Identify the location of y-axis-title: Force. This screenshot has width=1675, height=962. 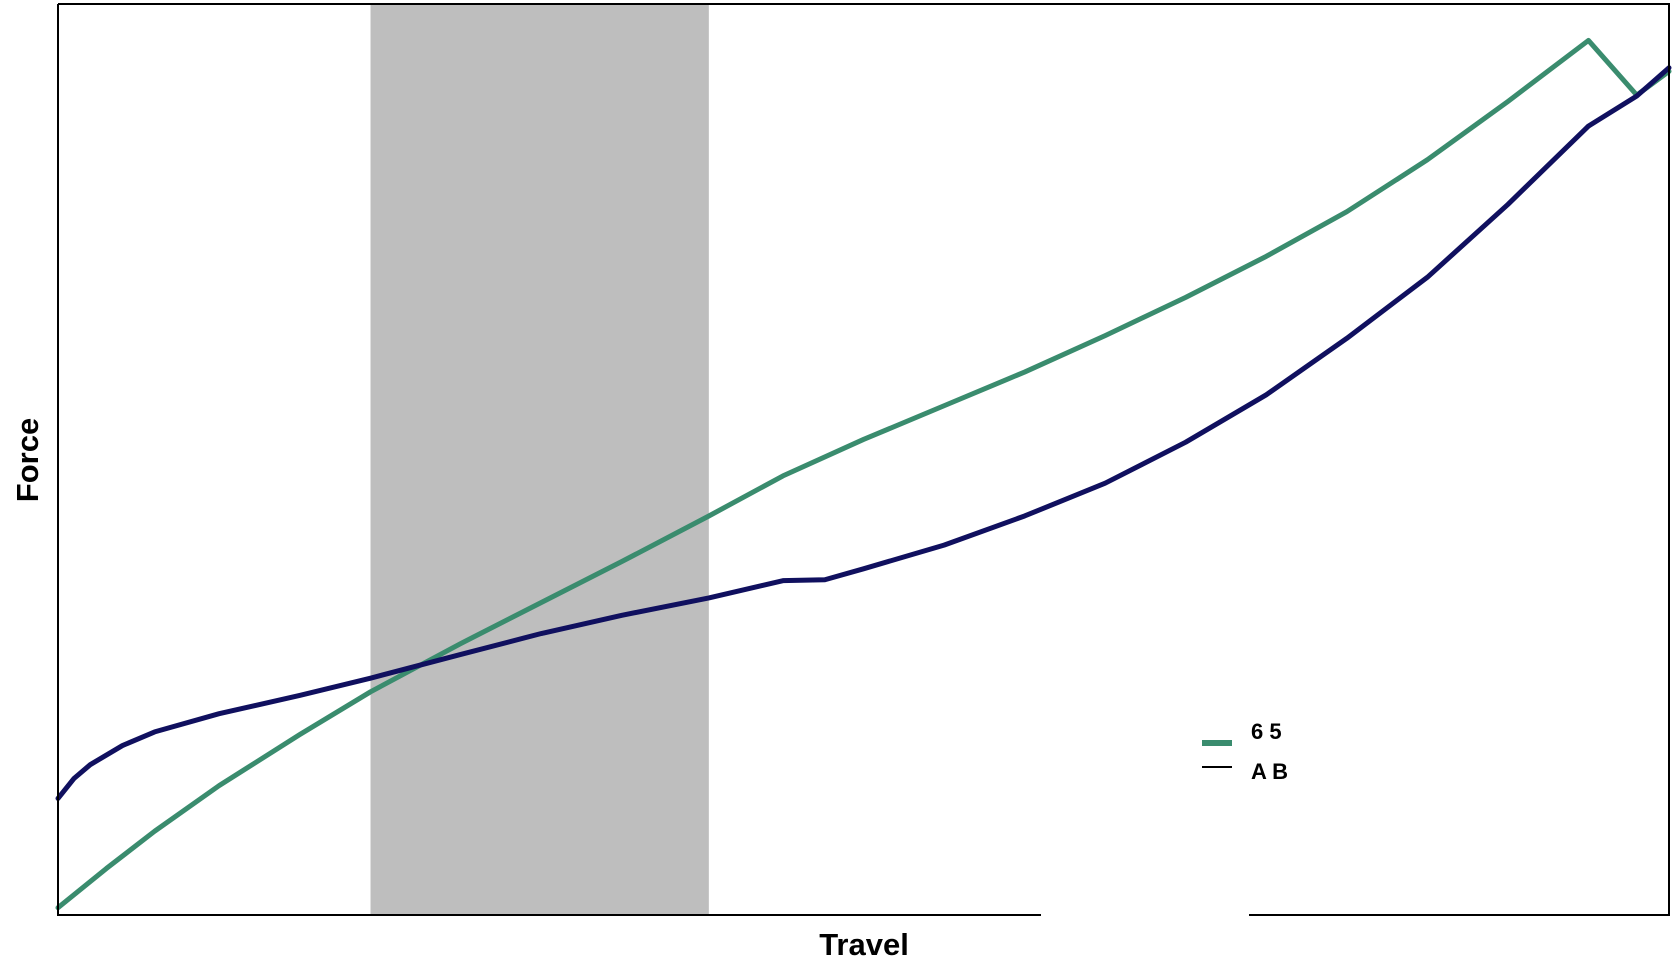
(27, 460).